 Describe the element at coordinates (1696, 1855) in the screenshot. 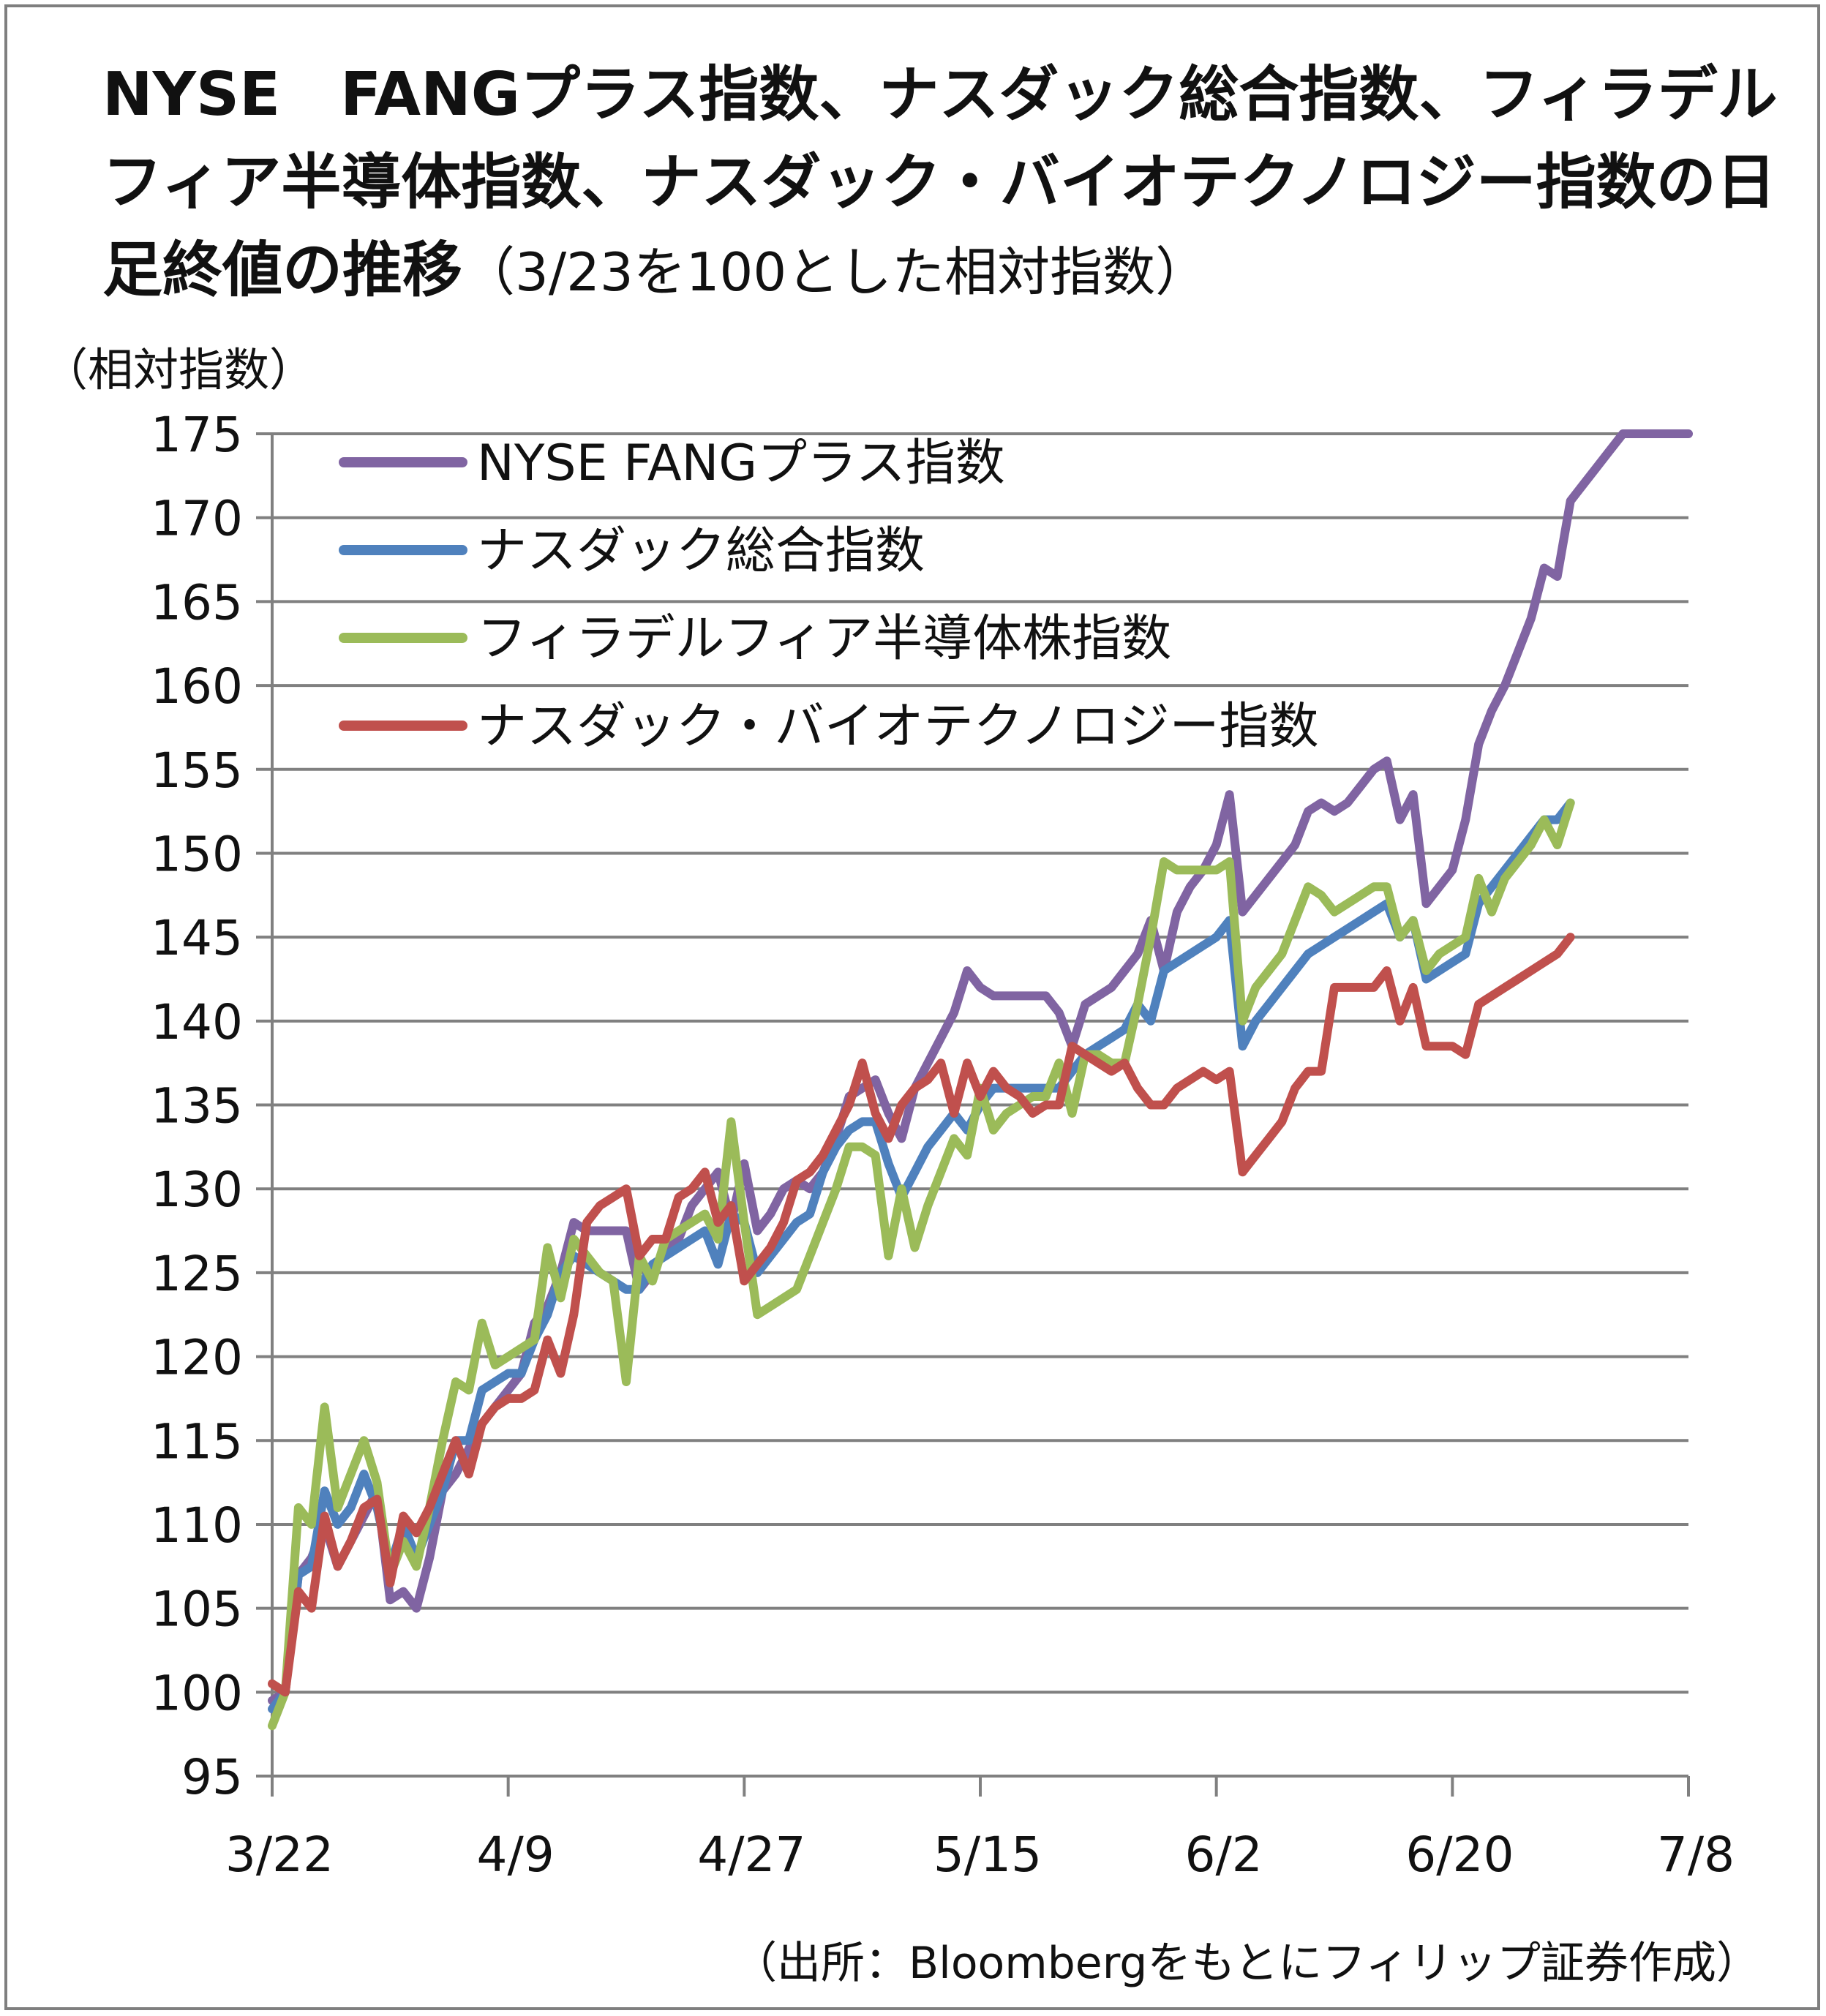

I see `x-tick-label: 7/8` at that location.